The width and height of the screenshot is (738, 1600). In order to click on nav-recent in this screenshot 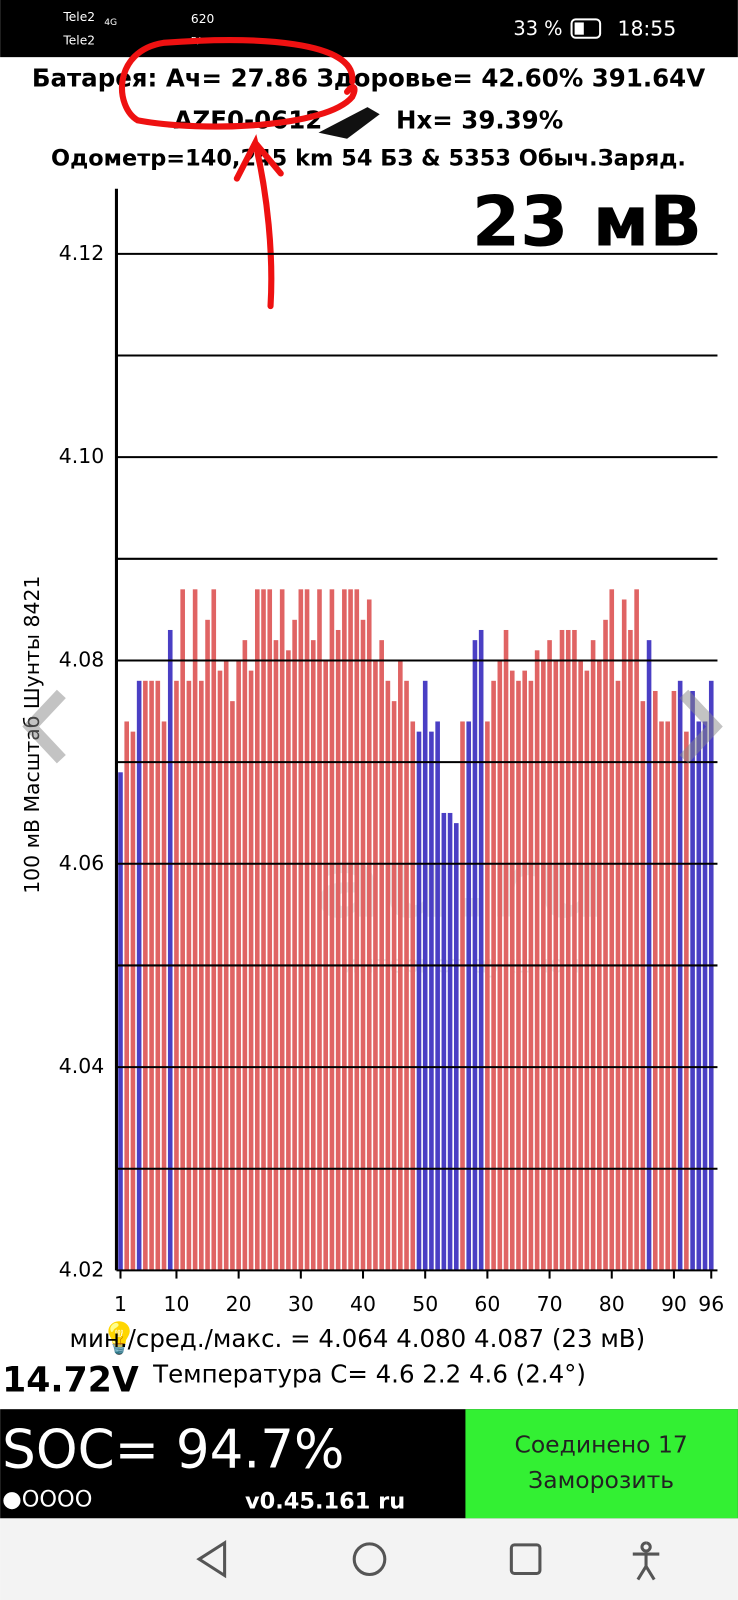, I will do `click(525, 1559)`.